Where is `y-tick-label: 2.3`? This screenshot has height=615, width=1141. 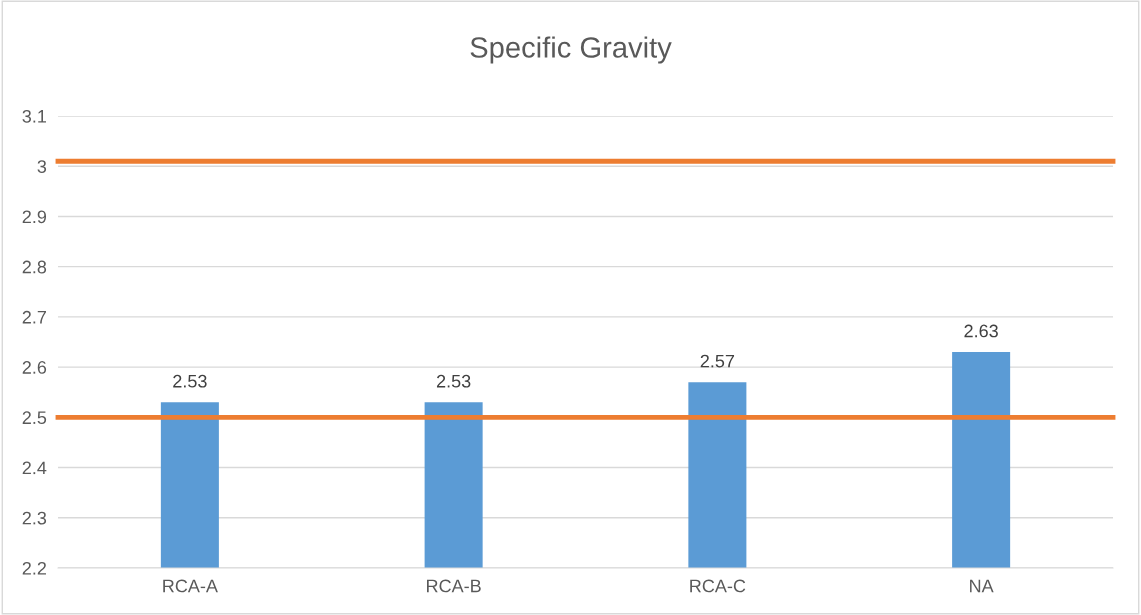
y-tick-label: 2.3 is located at coordinates (34, 518).